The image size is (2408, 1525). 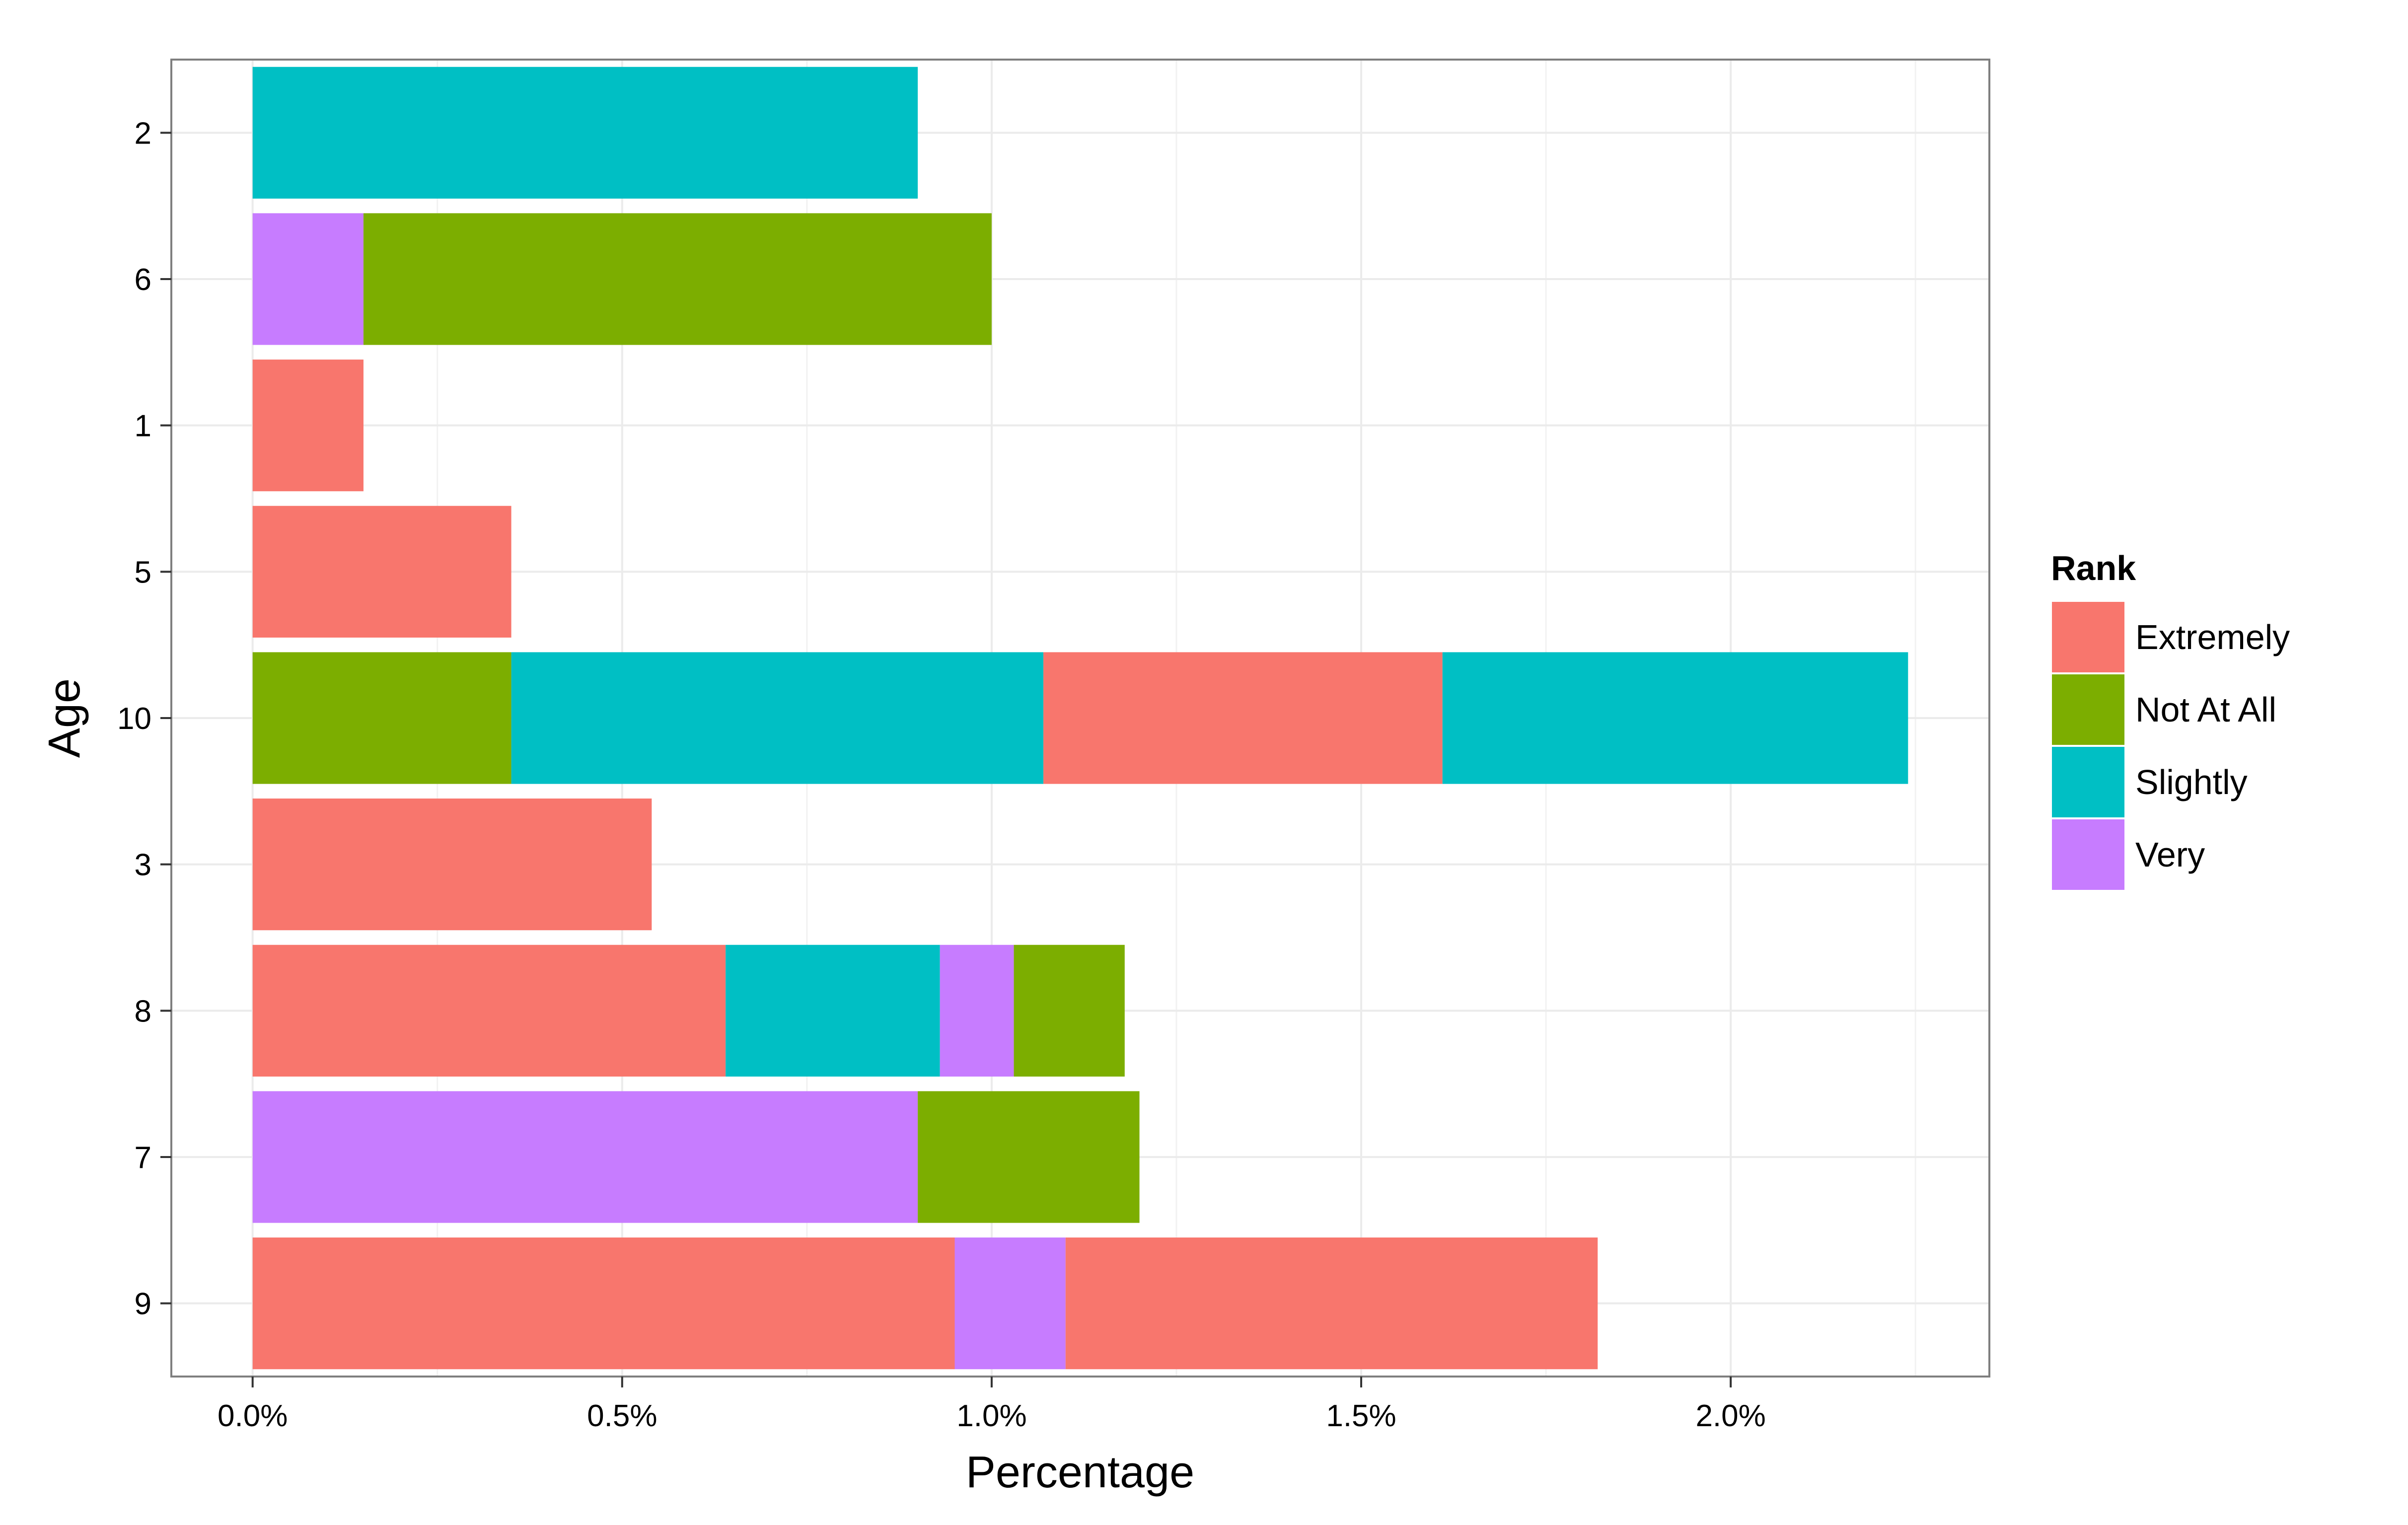 What do you see at coordinates (2088, 854) in the screenshot?
I see `legend-key-very` at bounding box center [2088, 854].